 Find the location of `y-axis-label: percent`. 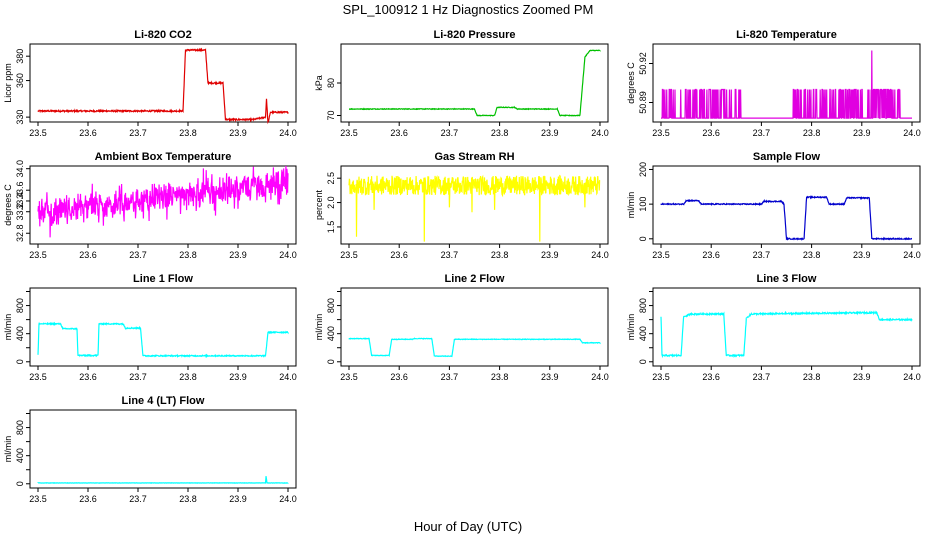

y-axis-label: percent is located at coordinates (319, 204).